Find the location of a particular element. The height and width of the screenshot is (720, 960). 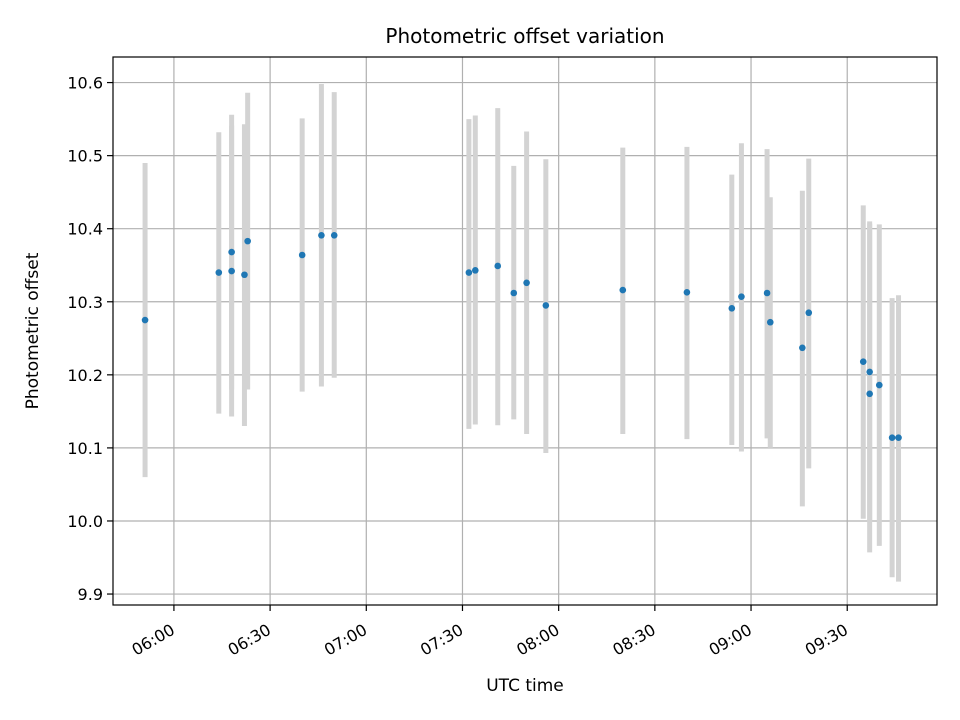

y-tick-label: 9.9 is located at coordinates (90, 594).